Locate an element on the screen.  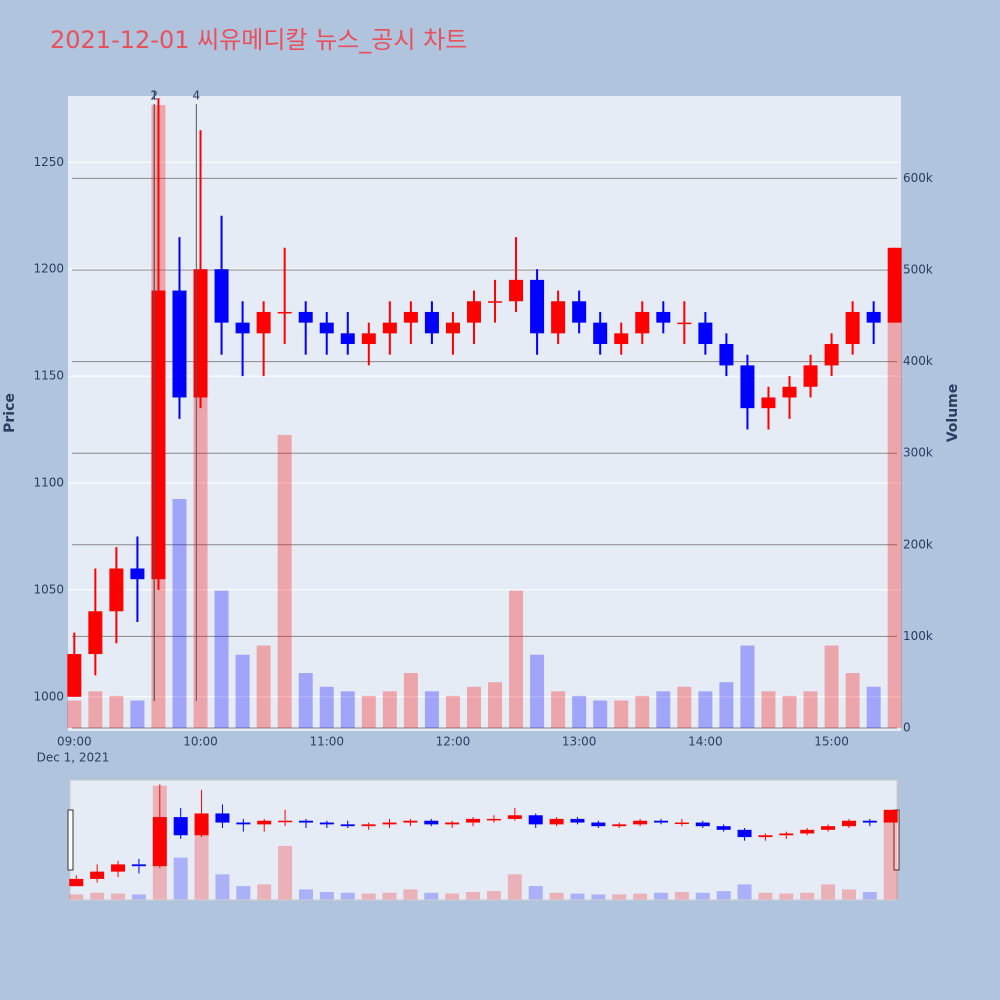
y-tick-label: 1200 is located at coordinates (48, 269).